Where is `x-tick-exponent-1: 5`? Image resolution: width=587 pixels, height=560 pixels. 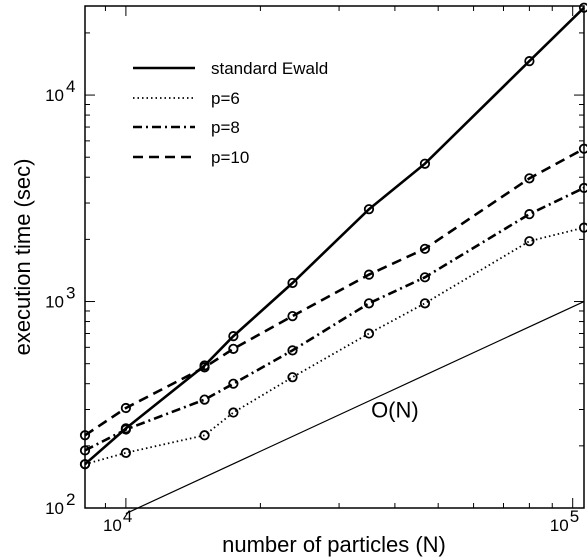 x-tick-exponent-1: 5 is located at coordinates (574, 516).